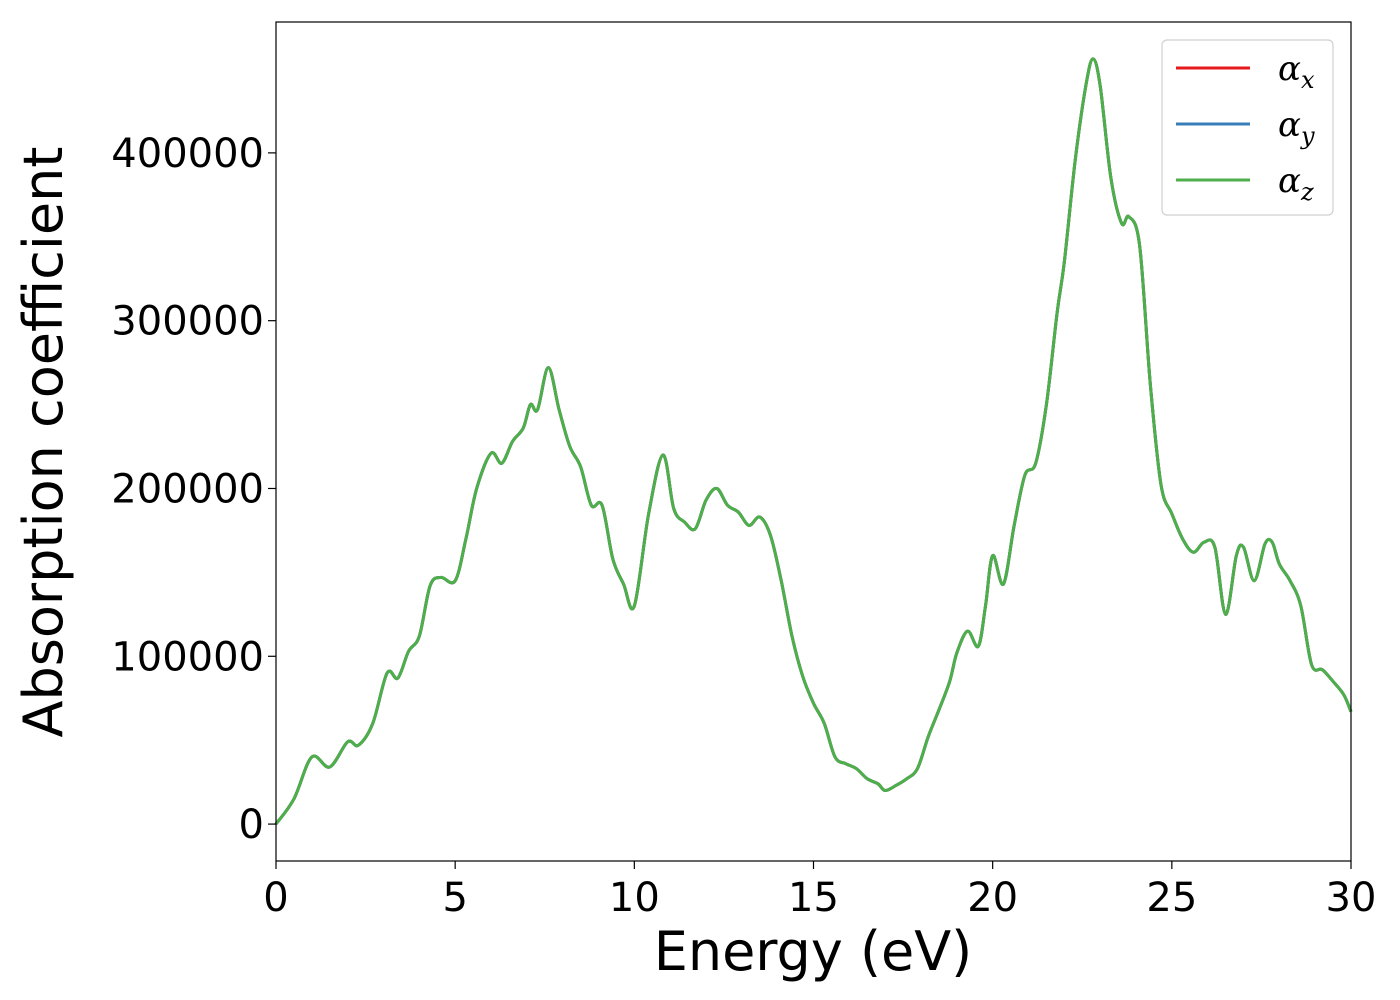 Image resolution: width=1400 pixels, height=1000 pixels. What do you see at coordinates (187, 322) in the screenshot?
I see `y-tick-label: 300000` at bounding box center [187, 322].